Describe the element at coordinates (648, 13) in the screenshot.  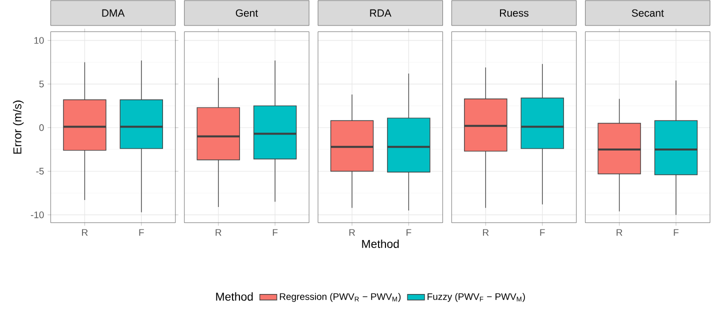
I see `chart-title: Secant` at that location.